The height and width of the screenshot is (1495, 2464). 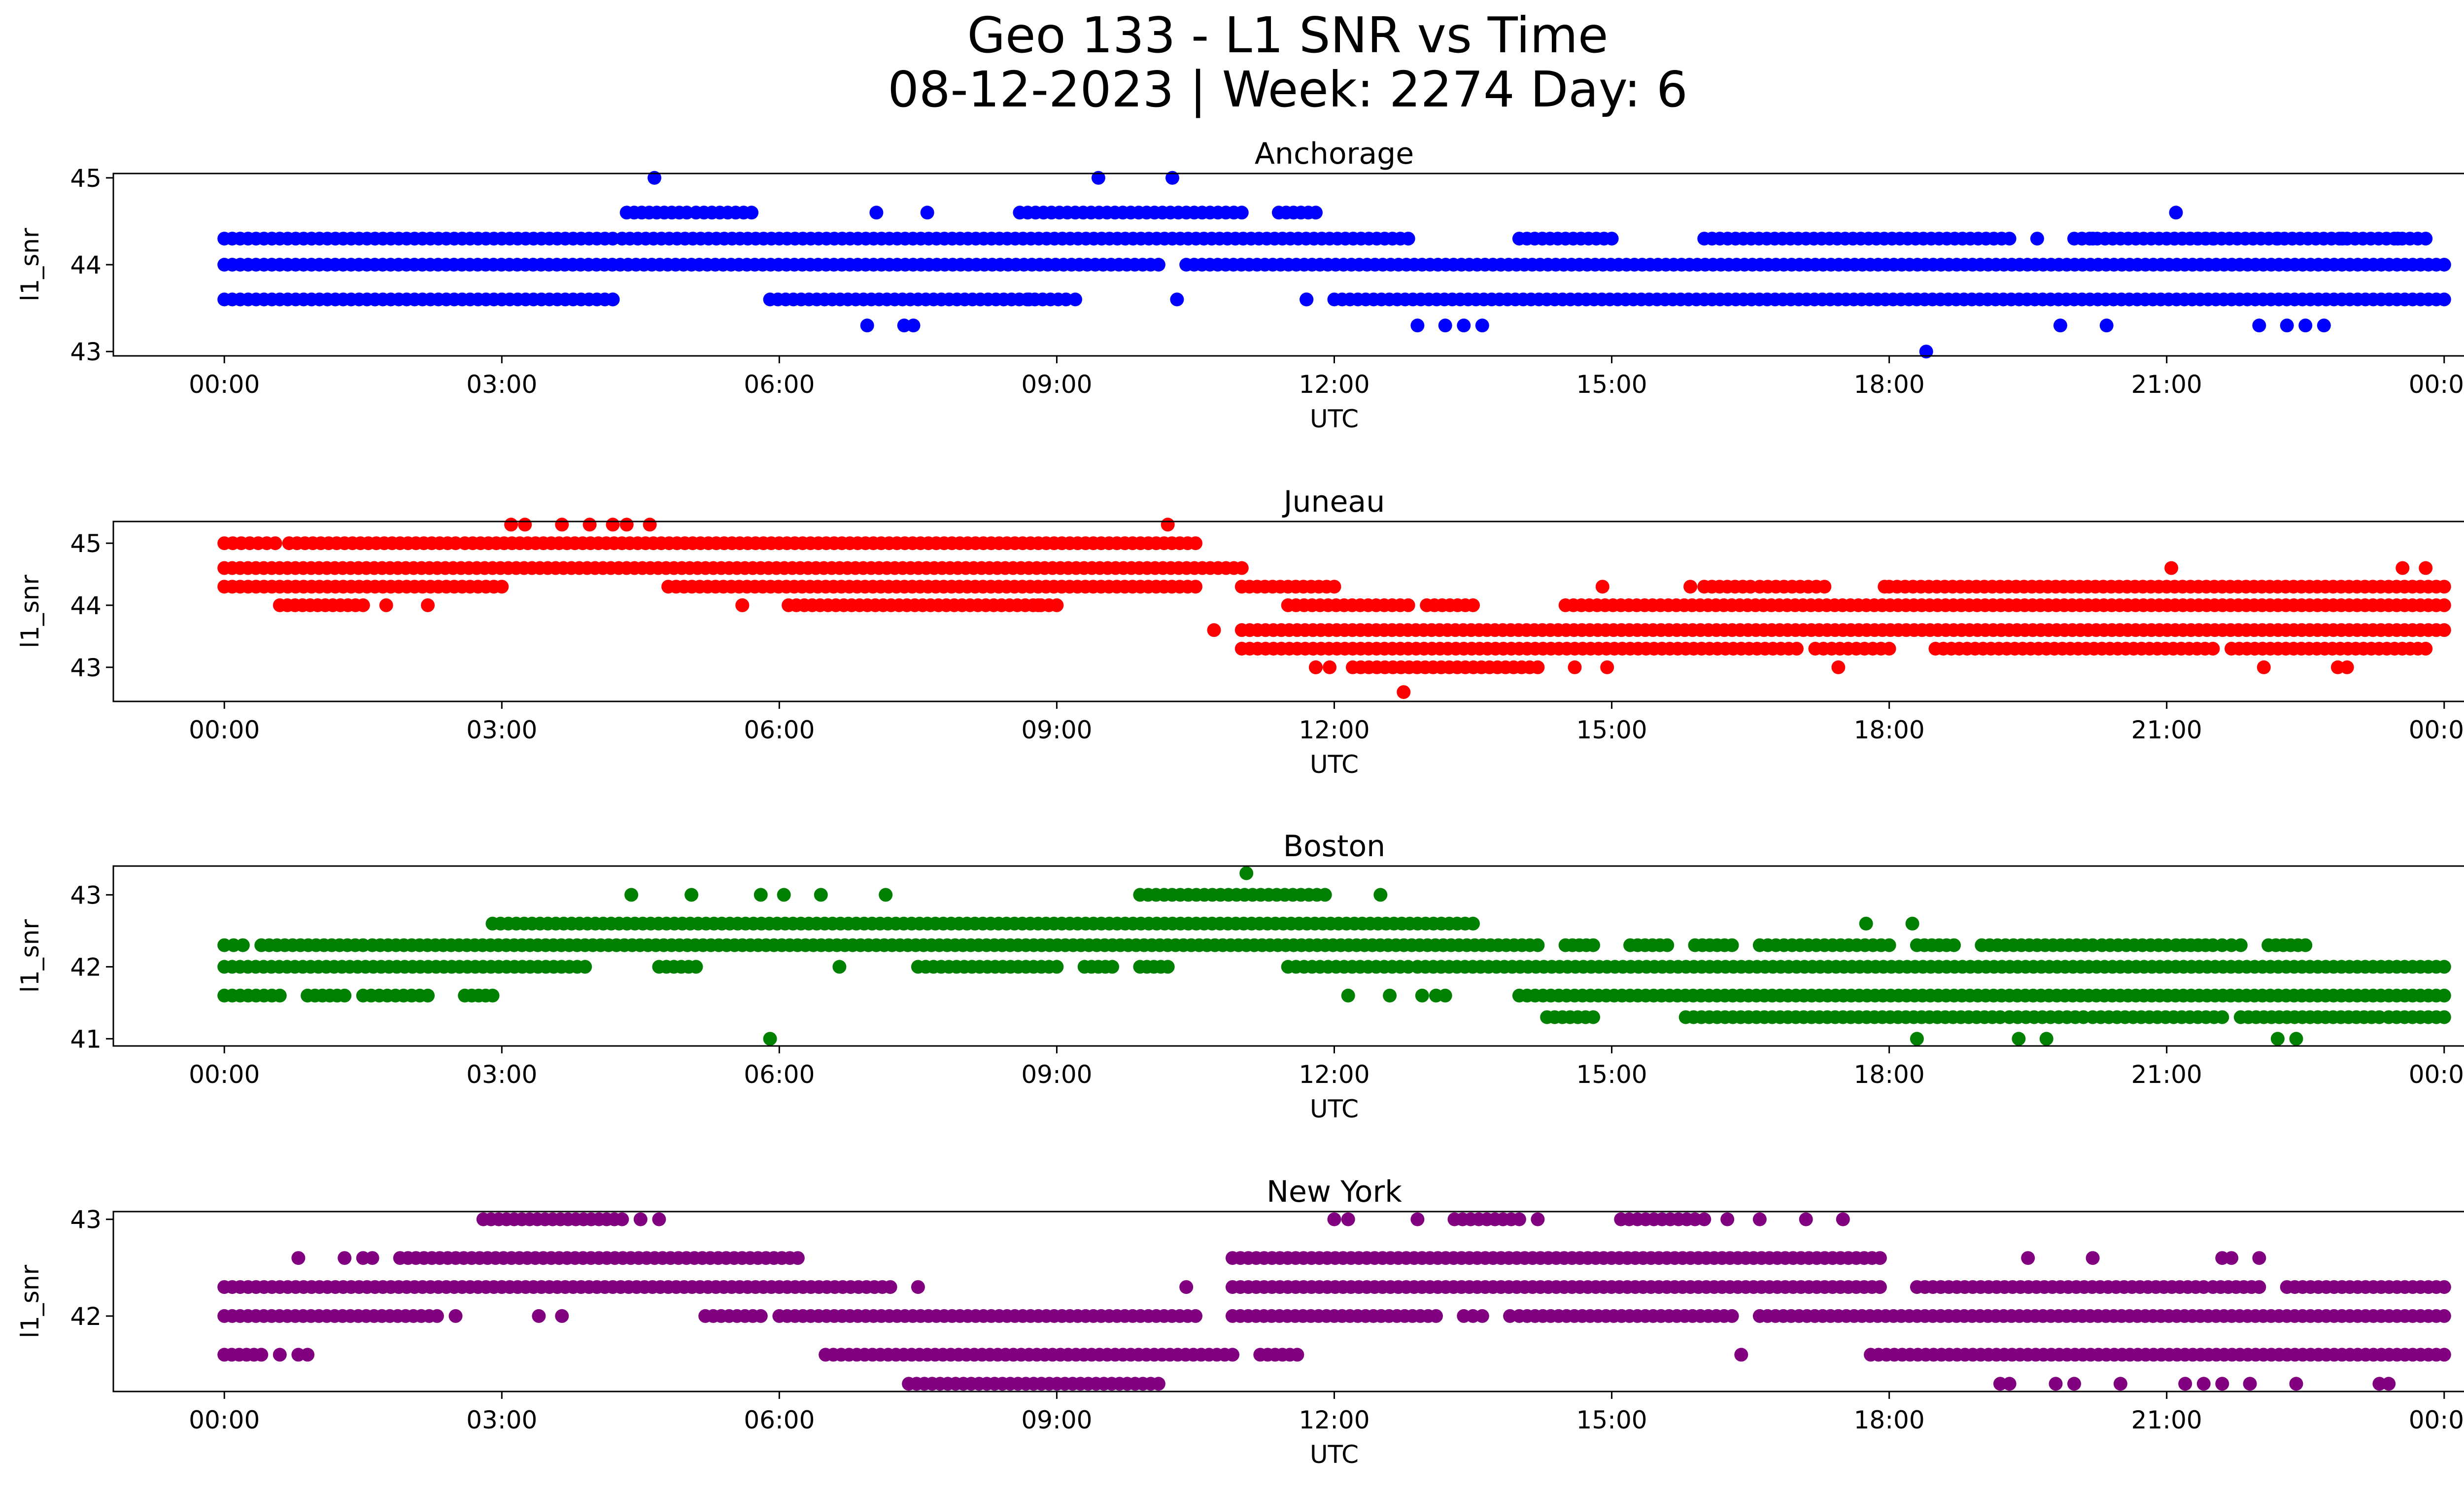 What do you see at coordinates (1334, 154) in the screenshot?
I see `subplot-title: Anchorage` at bounding box center [1334, 154].